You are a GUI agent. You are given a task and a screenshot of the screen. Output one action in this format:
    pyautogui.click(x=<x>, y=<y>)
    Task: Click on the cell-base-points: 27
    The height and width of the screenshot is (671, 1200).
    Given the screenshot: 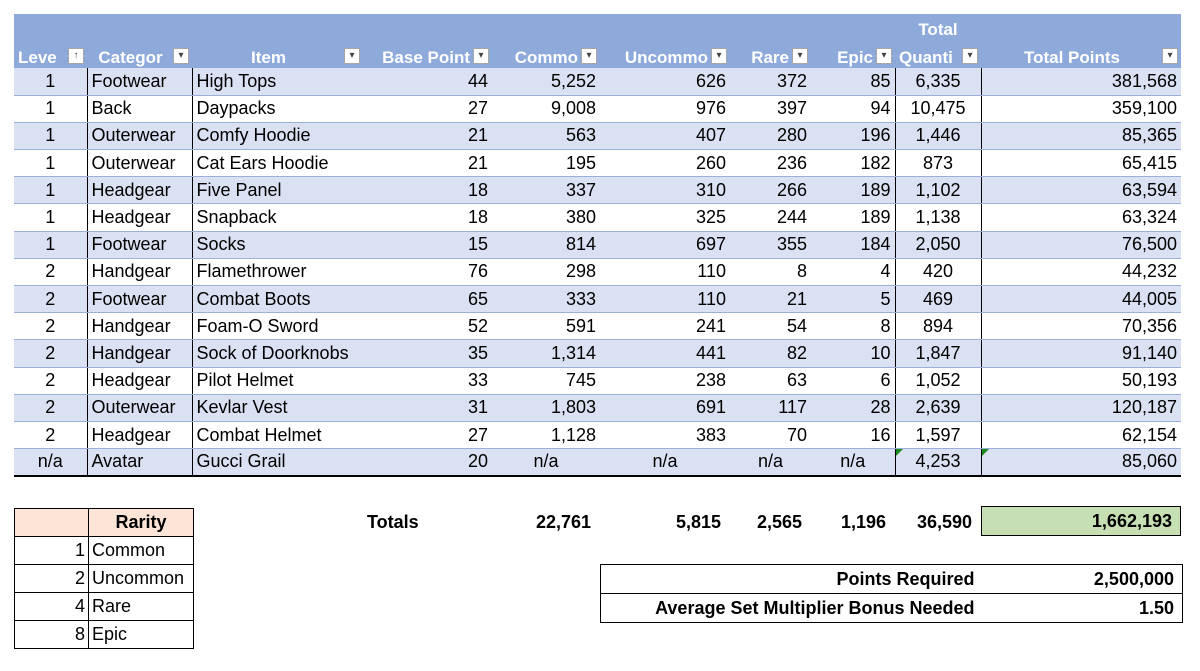 What is the action you would take?
    pyautogui.click(x=427, y=109)
    